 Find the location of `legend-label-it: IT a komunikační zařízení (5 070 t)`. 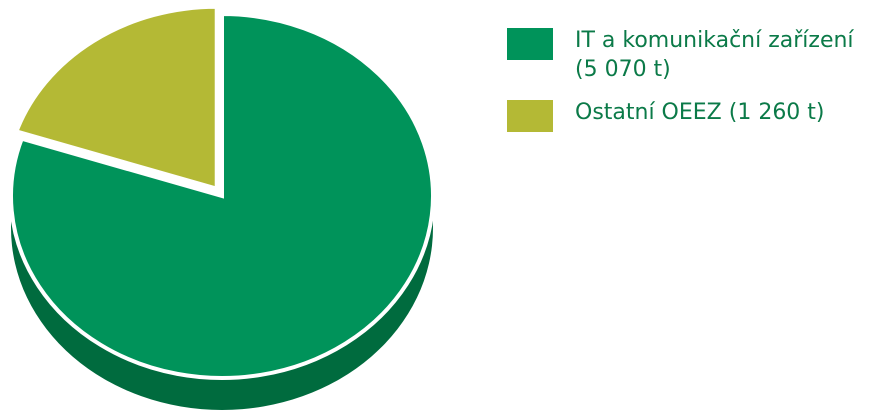

legend-label-it: IT a komunikační zařízení (5 070 t) is located at coordinates (714, 55).